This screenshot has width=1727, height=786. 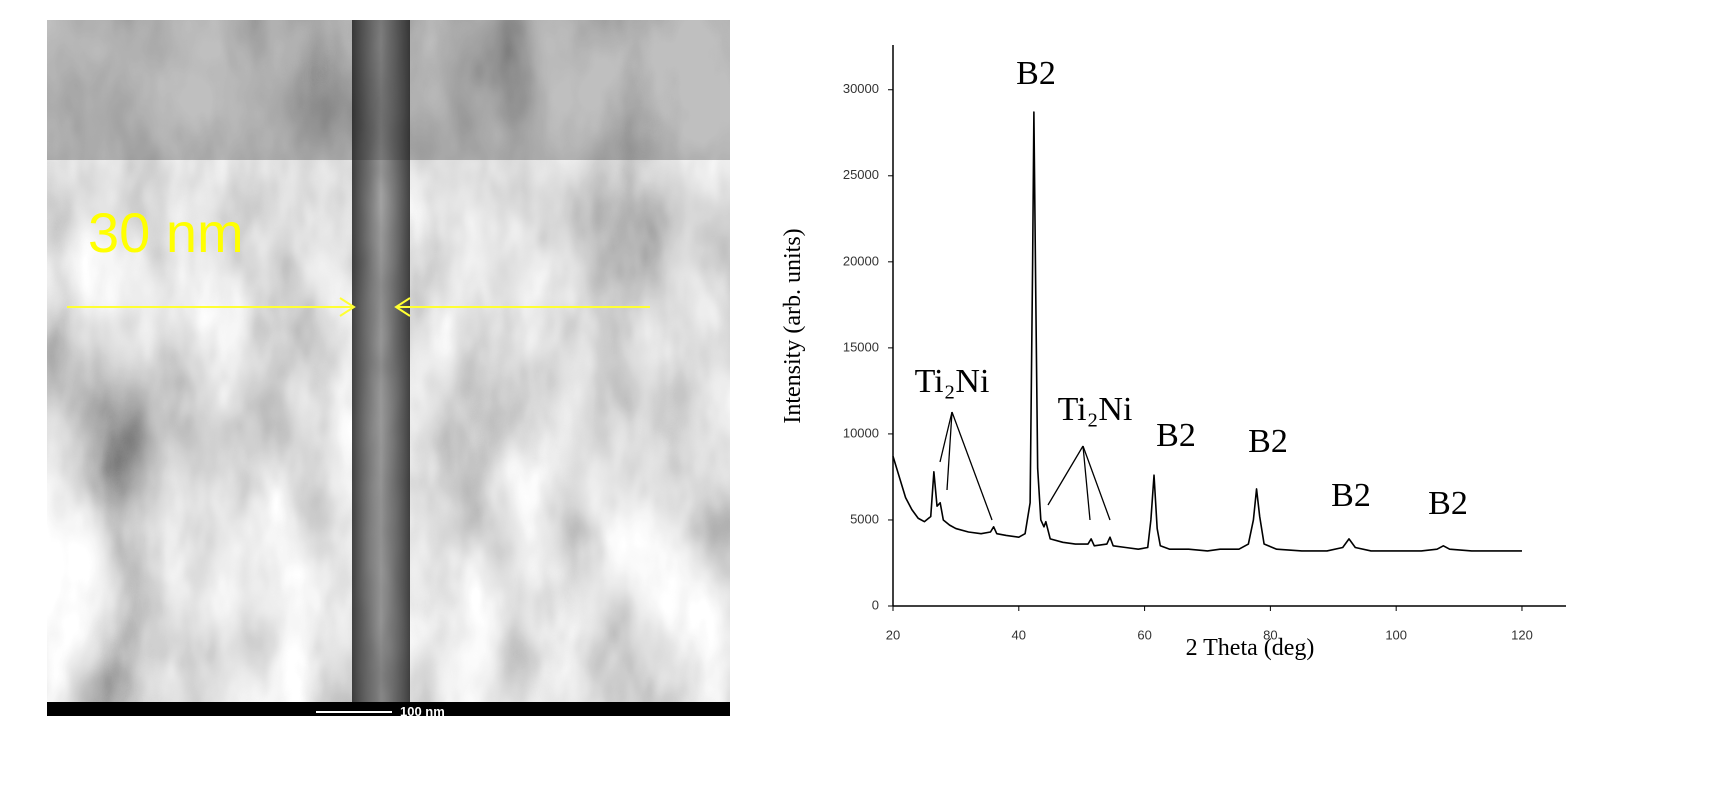 What do you see at coordinates (1250, 648) in the screenshot?
I see `x-axis-label: 2 Theta (deg)` at bounding box center [1250, 648].